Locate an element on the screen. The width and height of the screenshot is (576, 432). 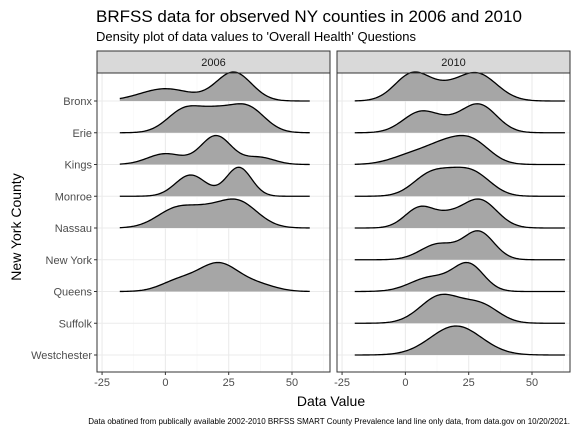
y-tick-label-queens: Queens is located at coordinates (72, 293).